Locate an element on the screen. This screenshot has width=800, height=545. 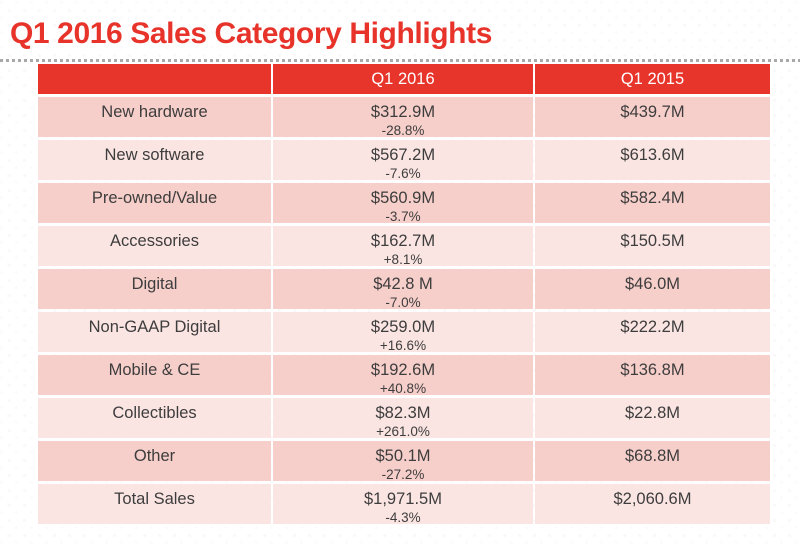
q1-2016-cell: $192.6M +40.8% is located at coordinates (403, 375).